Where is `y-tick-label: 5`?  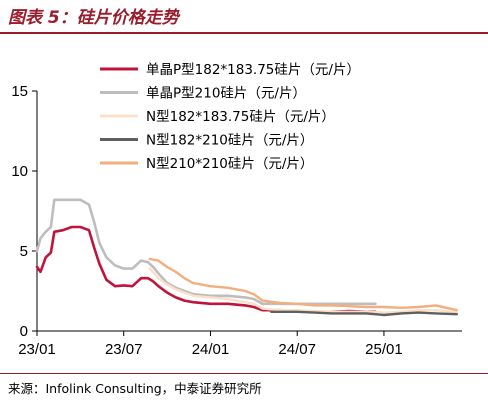 y-tick-label: 5 is located at coordinates (24, 251).